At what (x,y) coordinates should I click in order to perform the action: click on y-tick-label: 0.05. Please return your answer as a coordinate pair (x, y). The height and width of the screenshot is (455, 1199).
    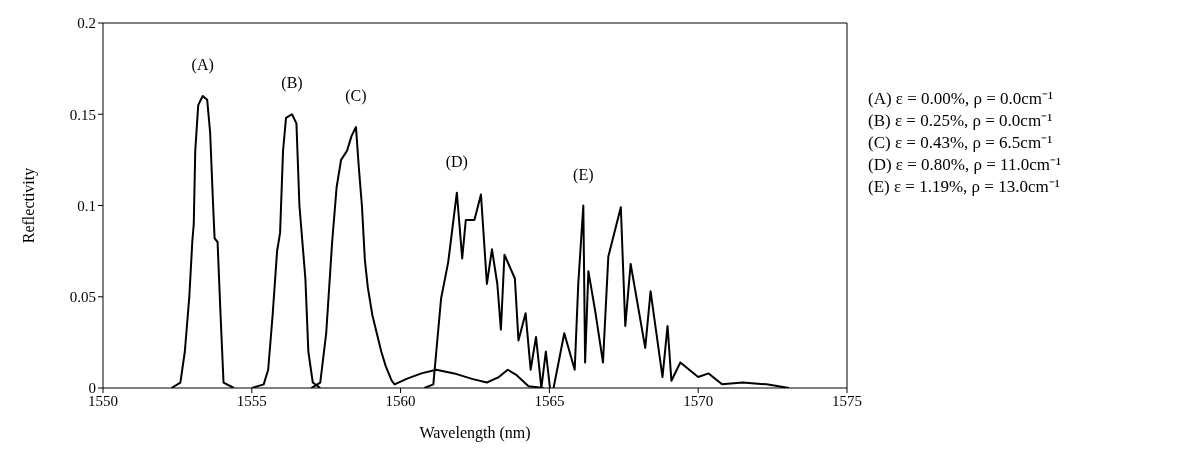
    Looking at the image, I should click on (82, 297).